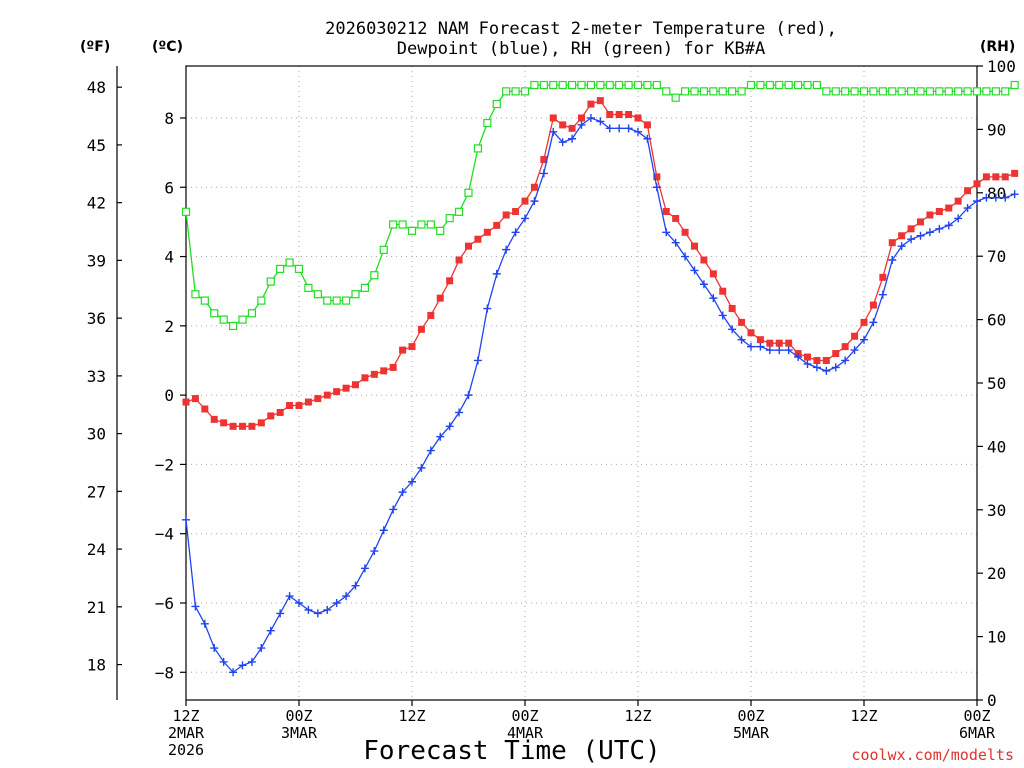 Image resolution: width=1024 pixels, height=768 pixels. I want to click on rh-tick-label: 70, so click(996, 256).